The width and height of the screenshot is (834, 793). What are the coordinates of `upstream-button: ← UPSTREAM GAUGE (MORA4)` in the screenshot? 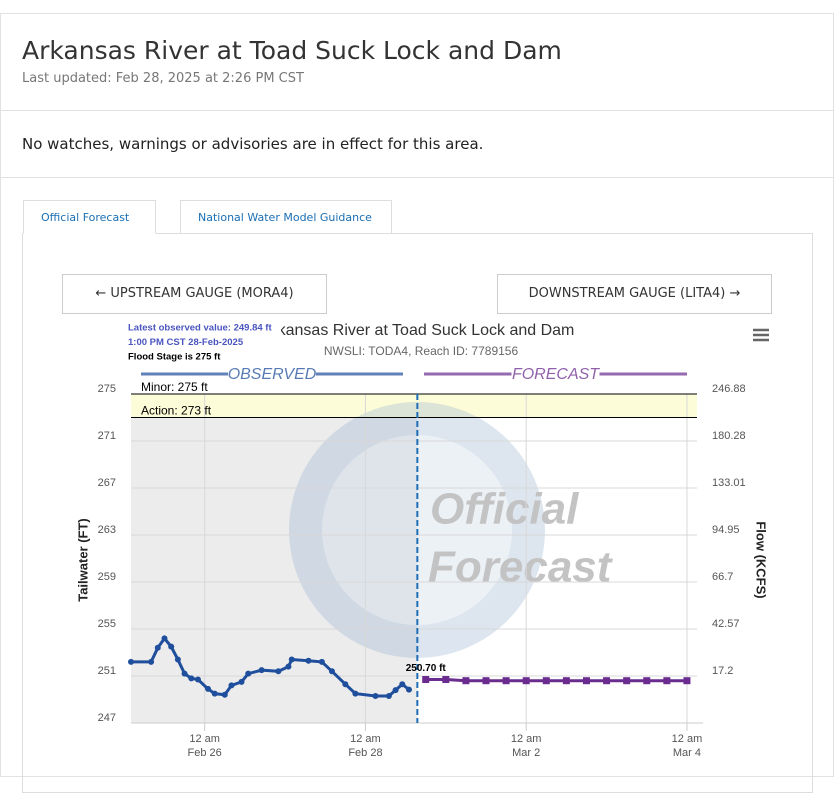 It's located at (194, 294).